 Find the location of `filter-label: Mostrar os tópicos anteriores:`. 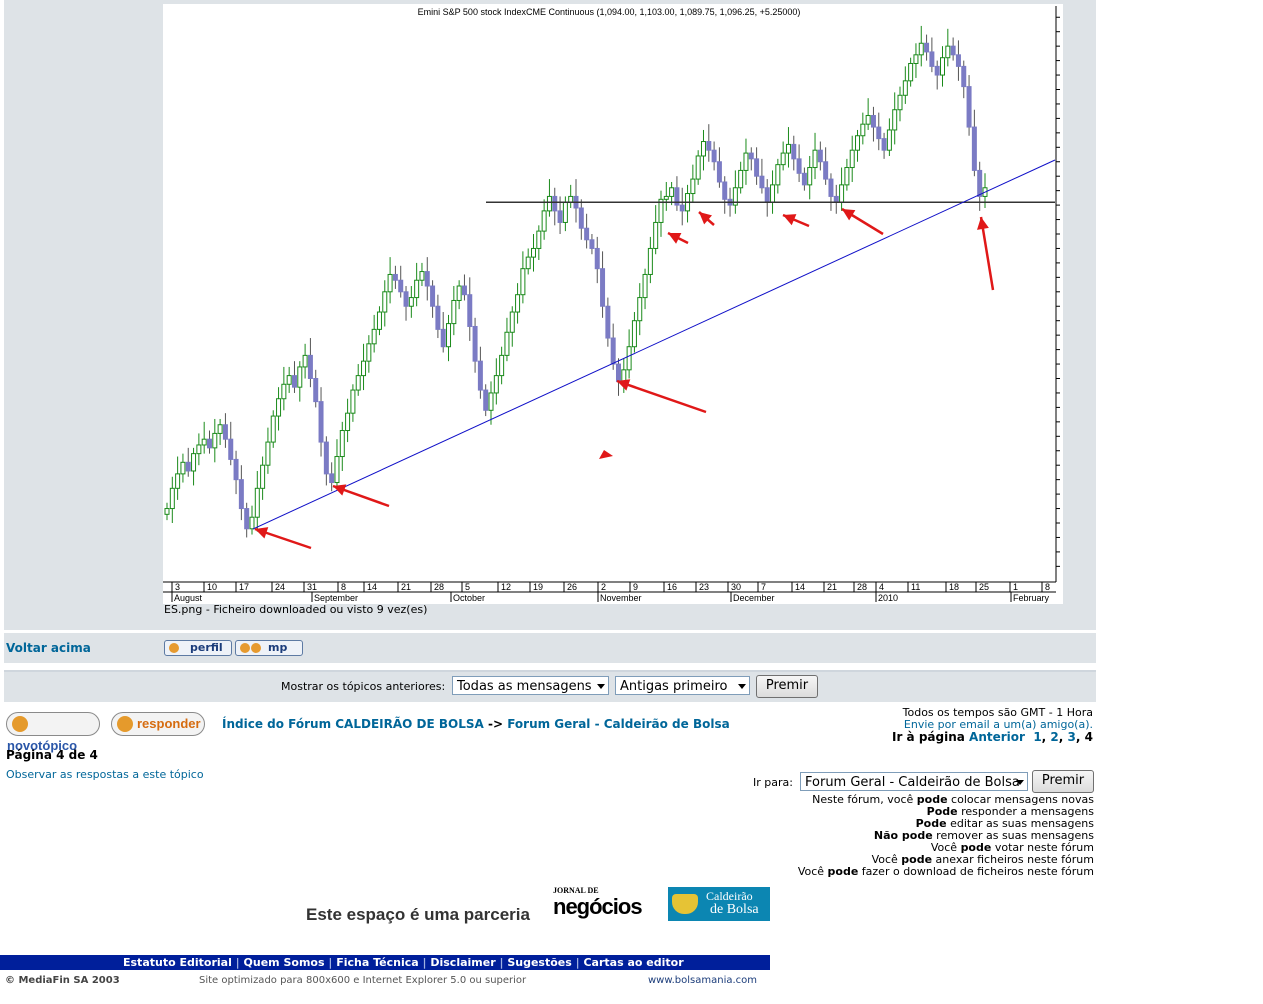

filter-label: Mostrar os tópicos anteriores: is located at coordinates (363, 686).